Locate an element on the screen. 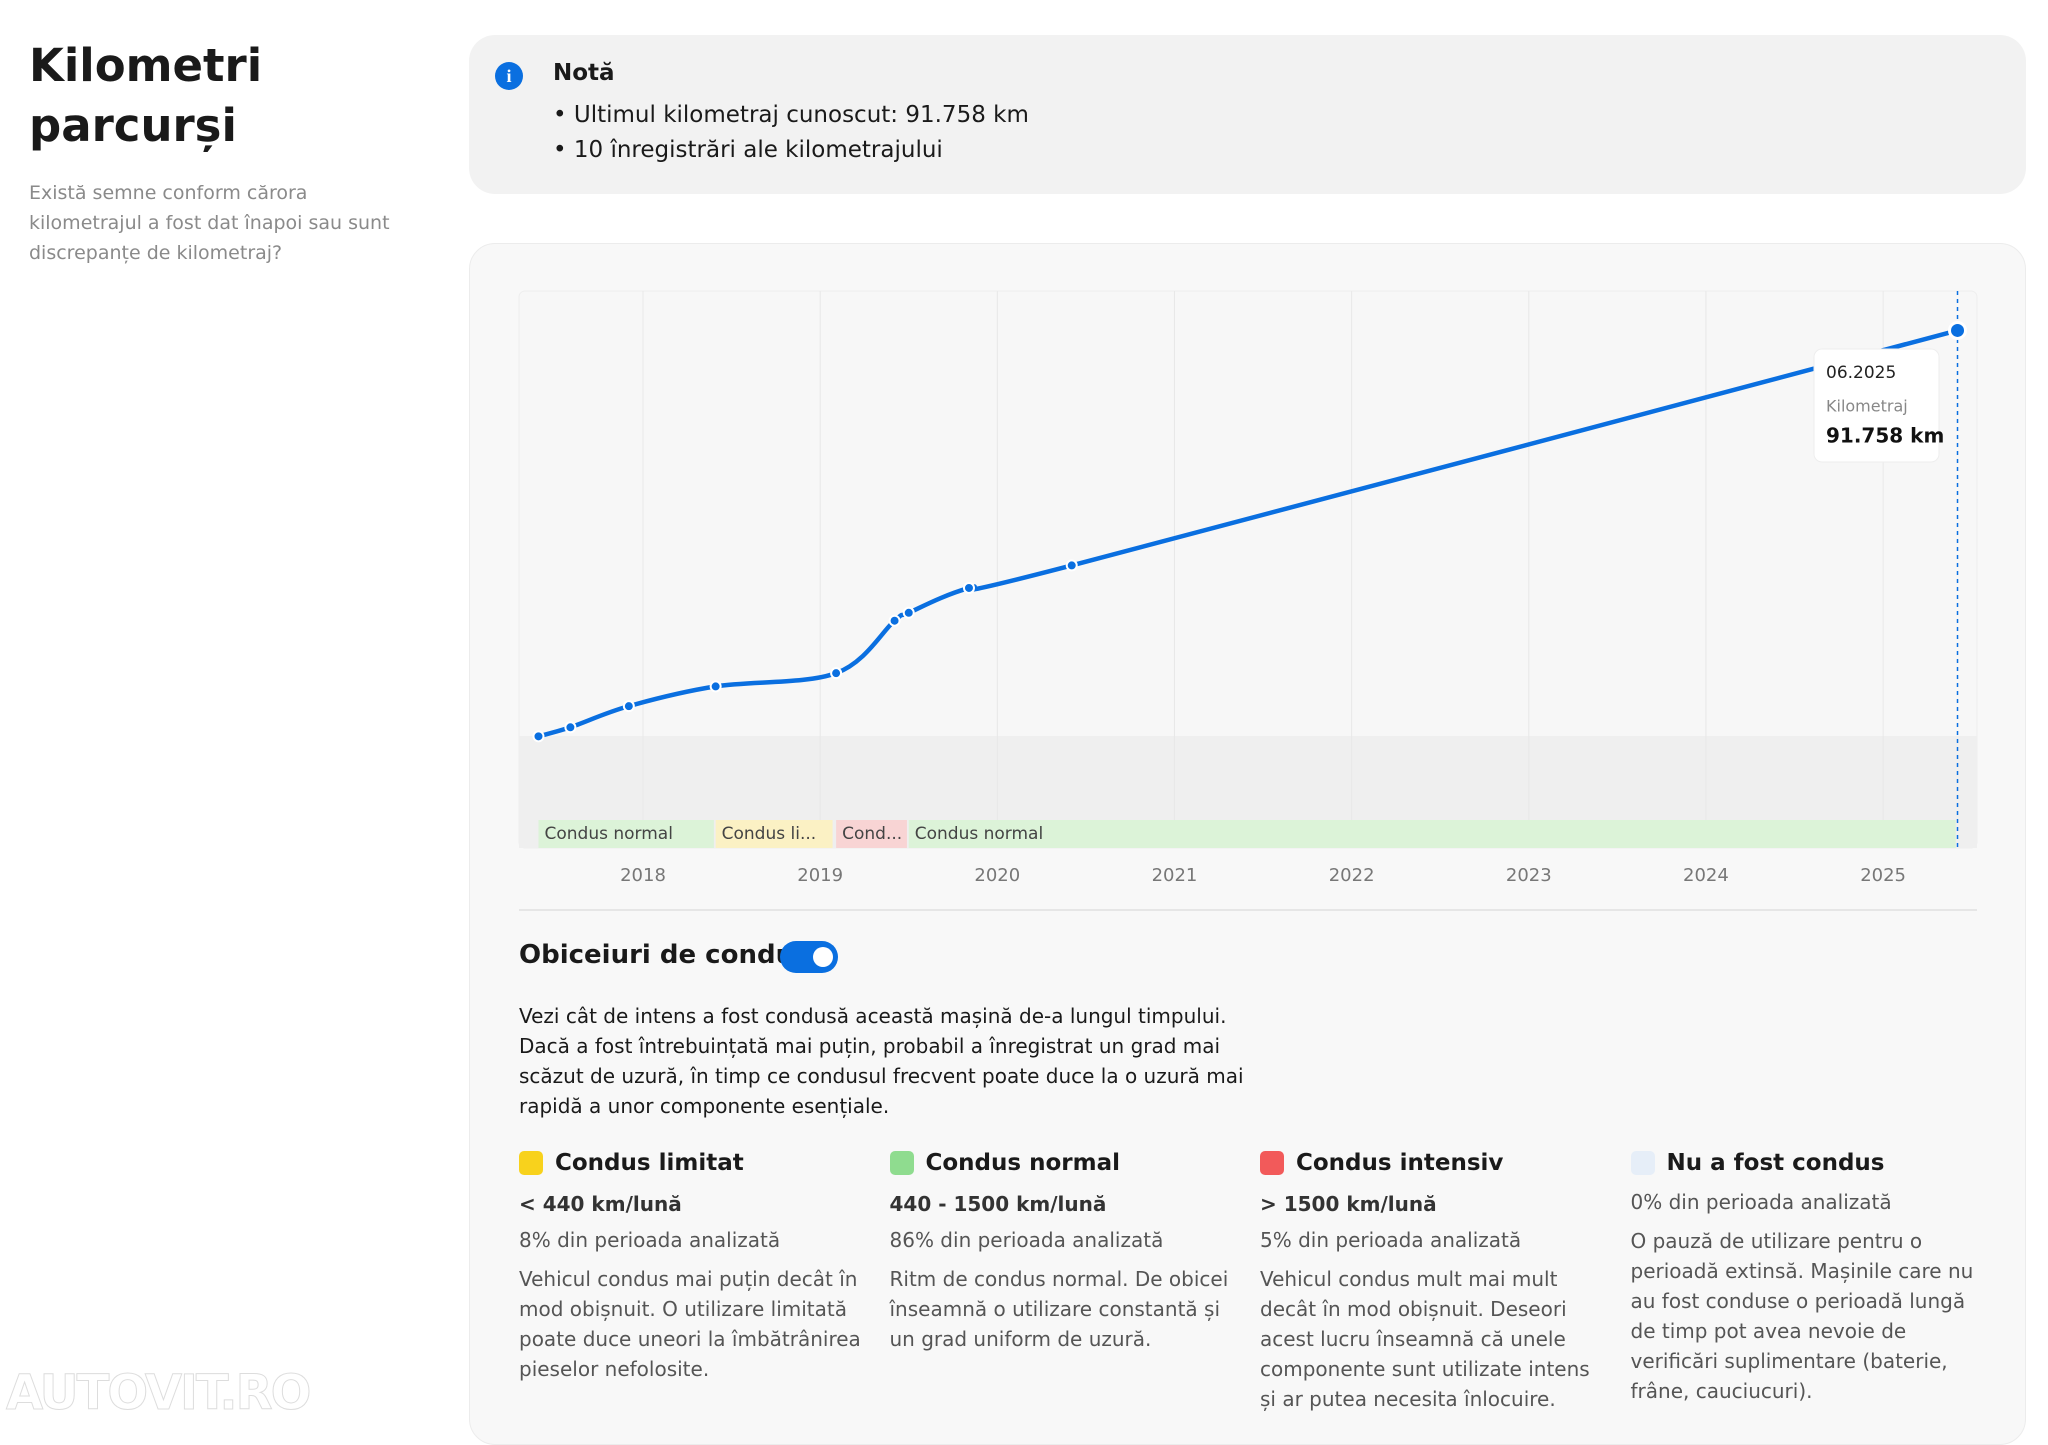  habit-range: > 1500 km/lună is located at coordinates (1348, 1204).